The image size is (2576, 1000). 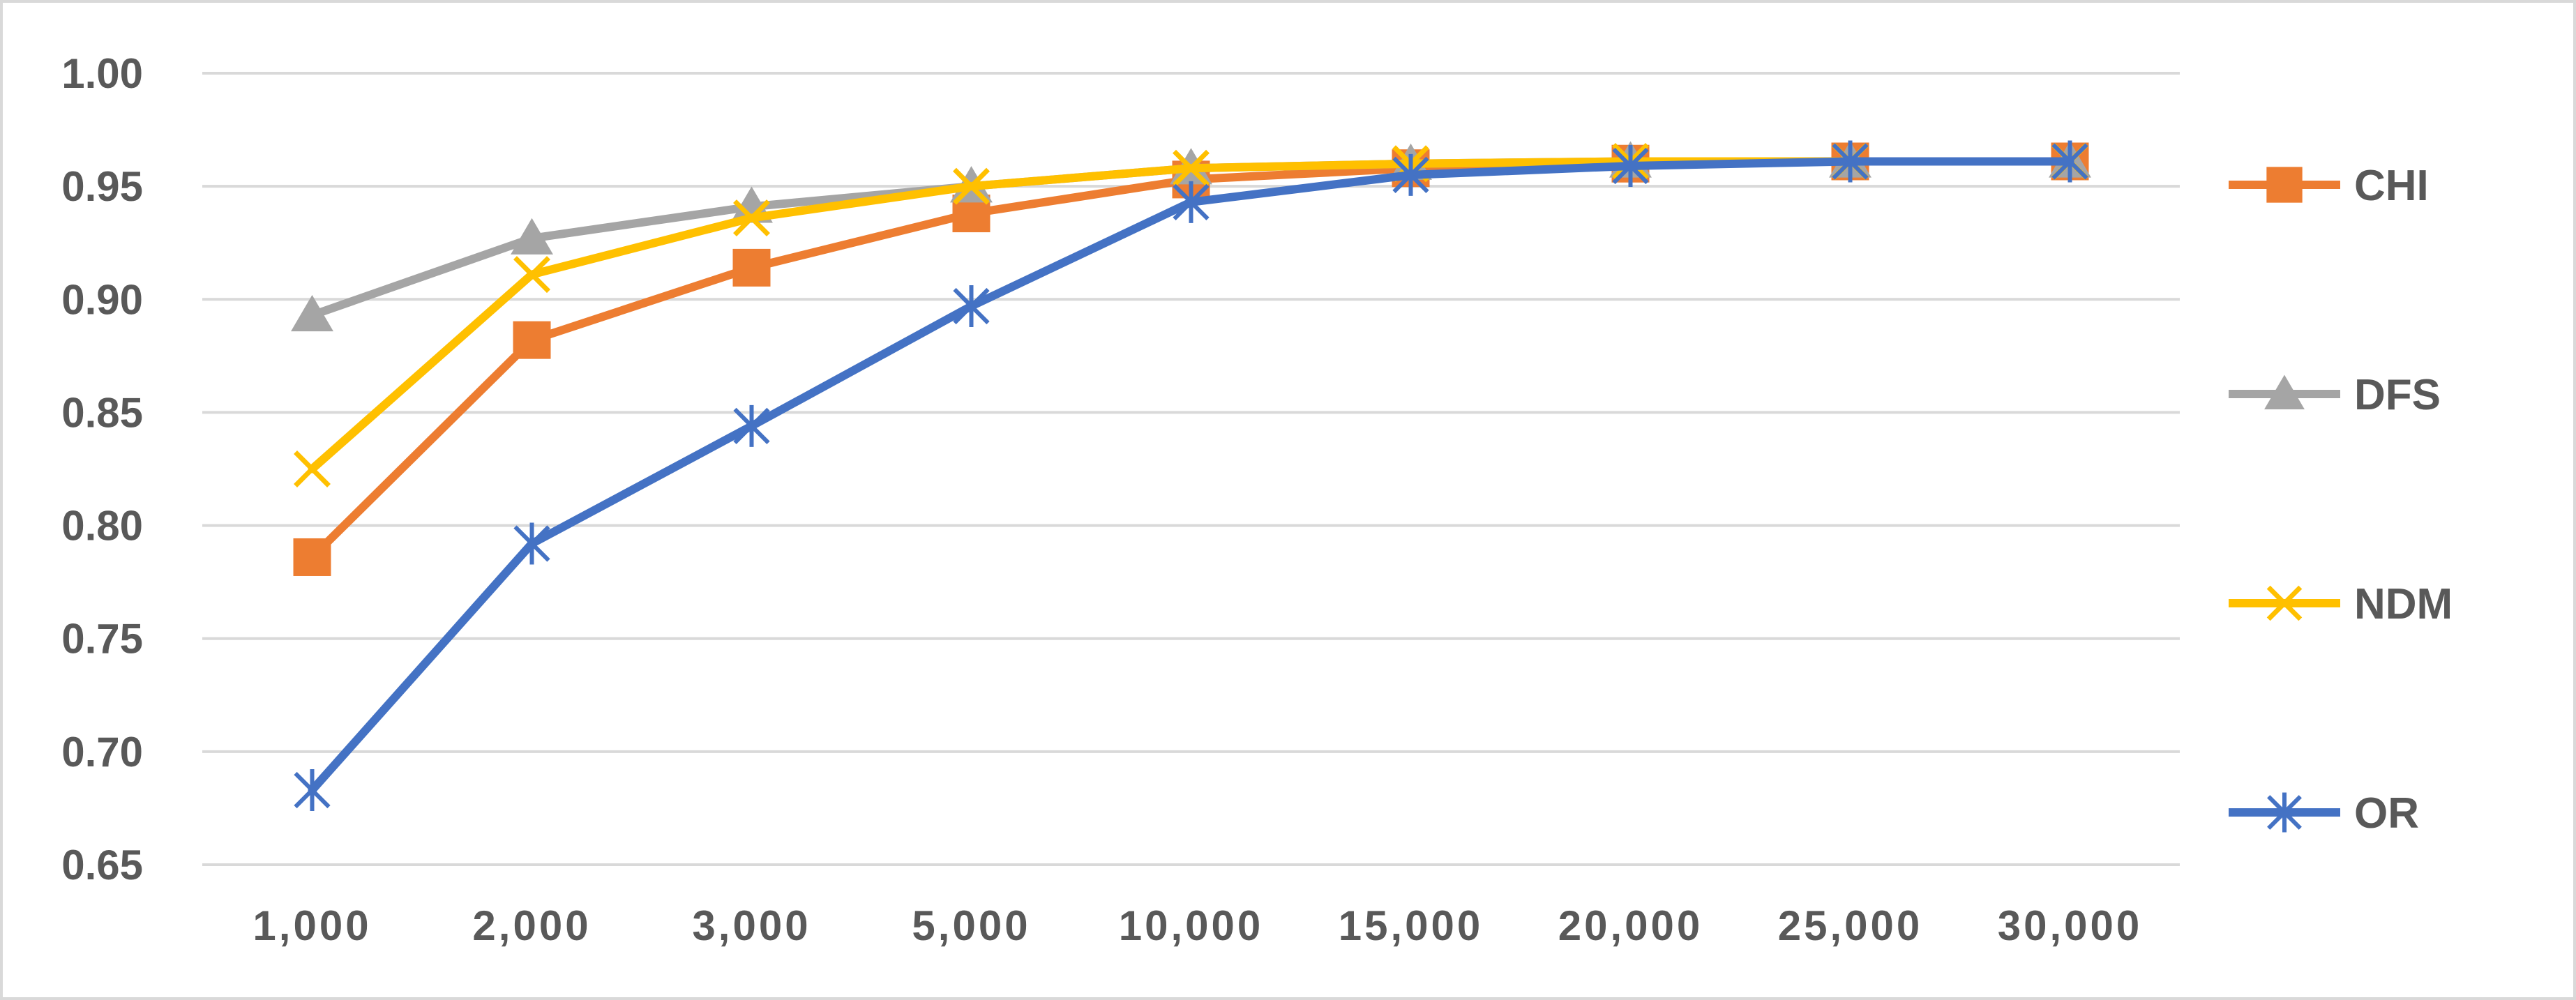 I want to click on x-tick-label: 3,000, so click(x=752, y=925).